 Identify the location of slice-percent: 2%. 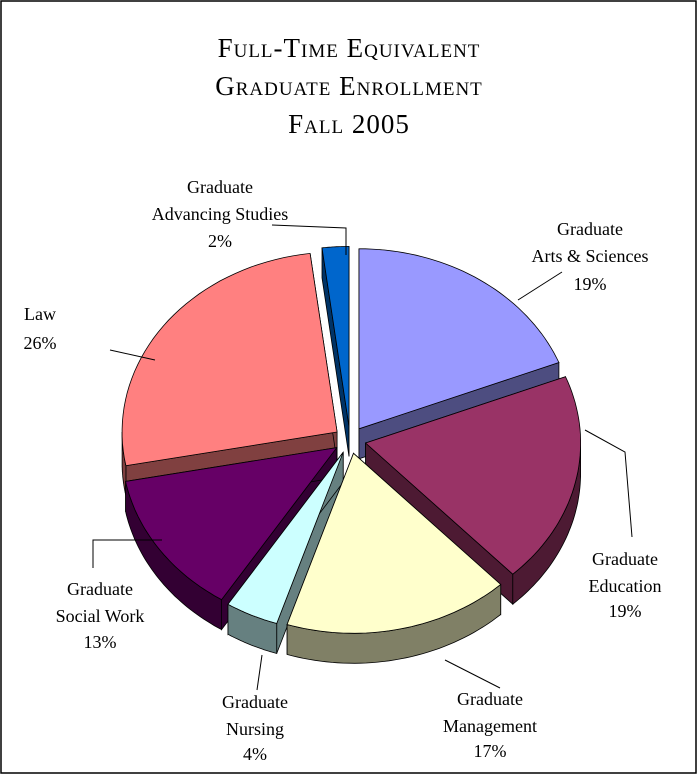
(220, 241).